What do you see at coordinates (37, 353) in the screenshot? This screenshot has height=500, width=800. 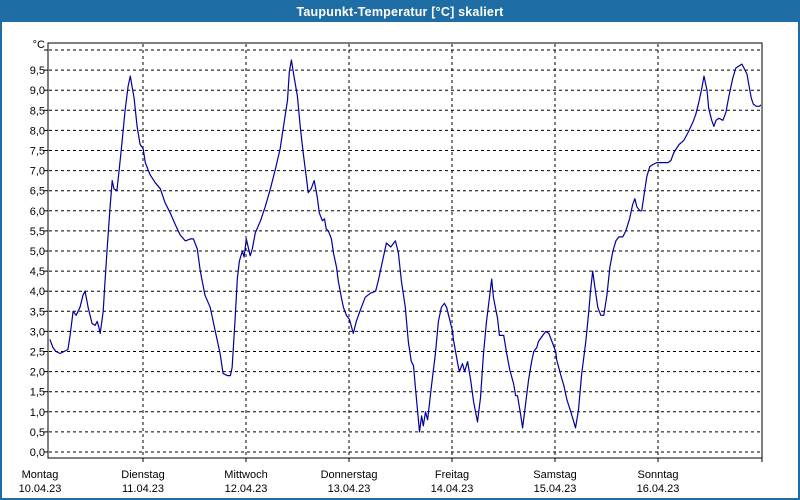 I see `y-tick-label: 2,5` at bounding box center [37, 353].